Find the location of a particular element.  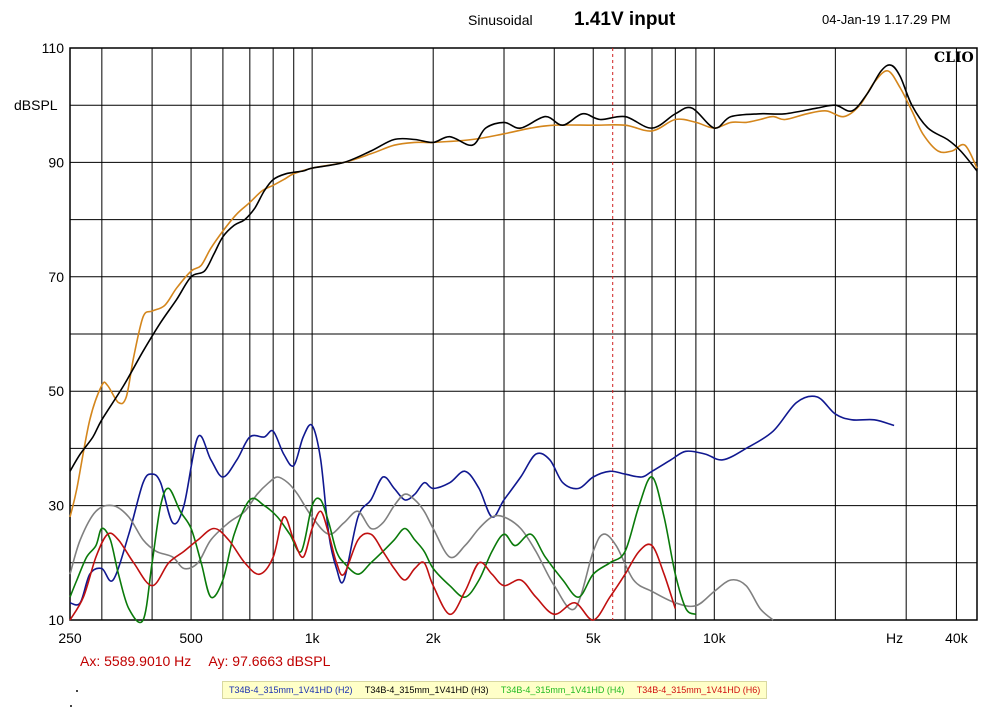

legend-item-h2: T34B-4_315mm_1V41HD (H2) is located at coordinates (291, 690).